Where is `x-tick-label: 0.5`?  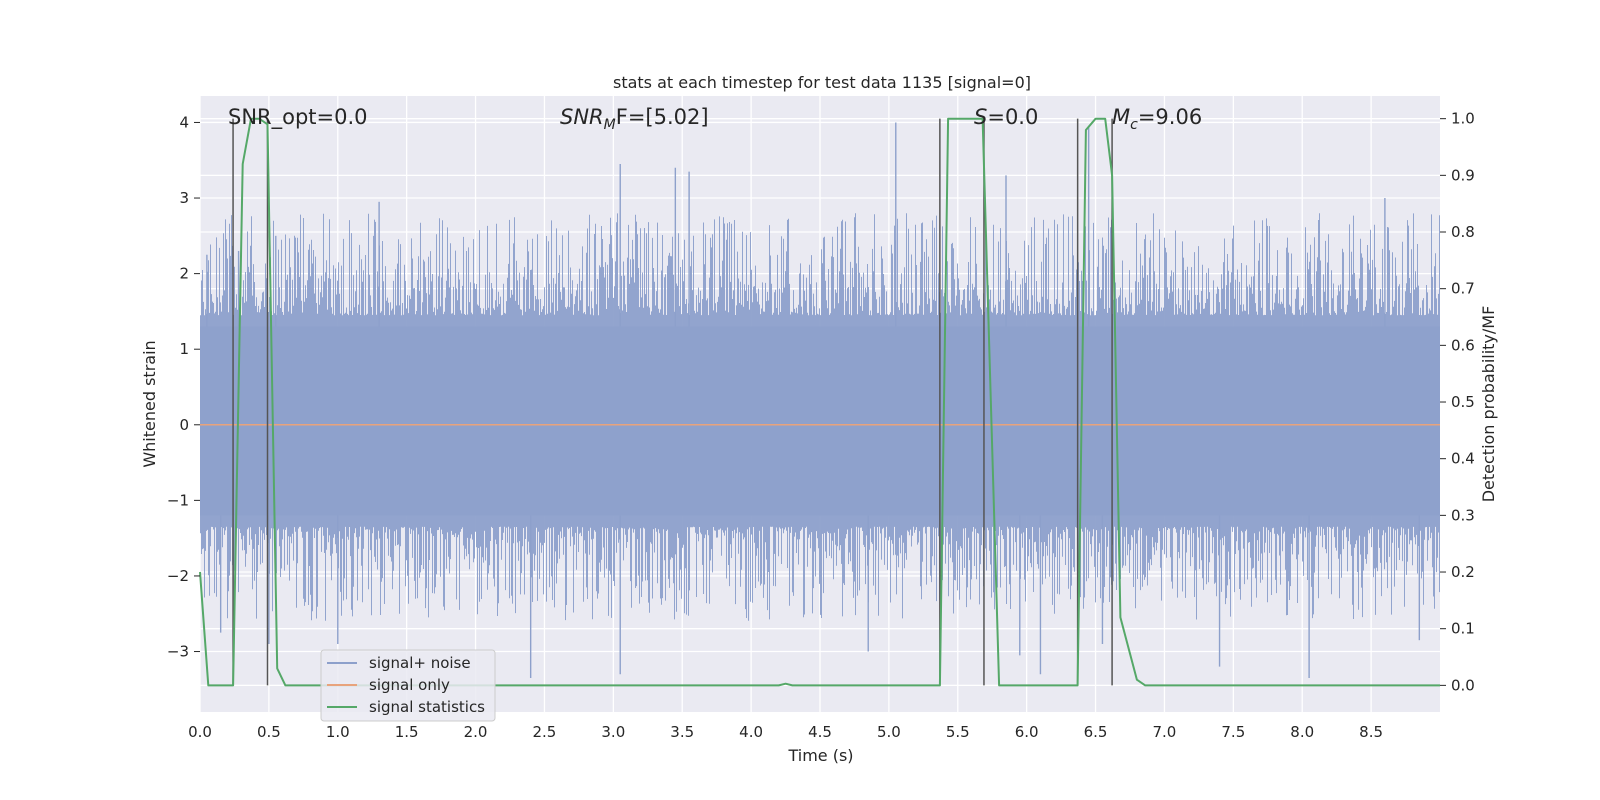 x-tick-label: 0.5 is located at coordinates (269, 732).